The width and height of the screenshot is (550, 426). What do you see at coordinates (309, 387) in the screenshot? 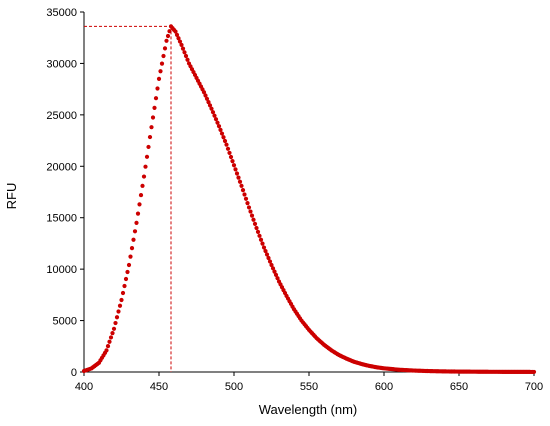
I see `x-tick-label: 550` at bounding box center [309, 387].